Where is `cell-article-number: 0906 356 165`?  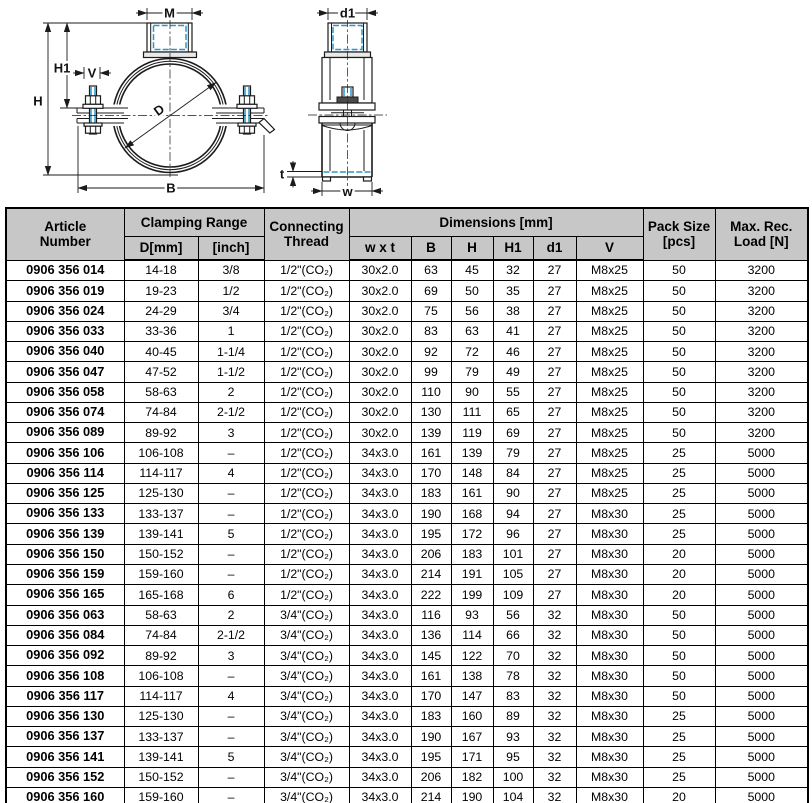
cell-article-number: 0906 356 165 is located at coordinates (65, 595).